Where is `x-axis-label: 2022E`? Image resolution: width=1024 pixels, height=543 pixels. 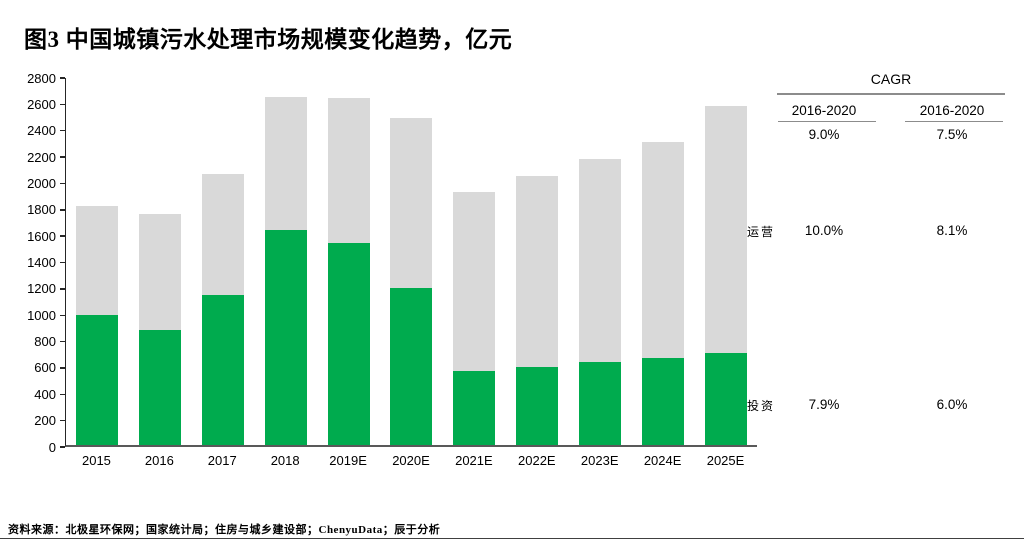 x-axis-label: 2022E is located at coordinates (537, 460).